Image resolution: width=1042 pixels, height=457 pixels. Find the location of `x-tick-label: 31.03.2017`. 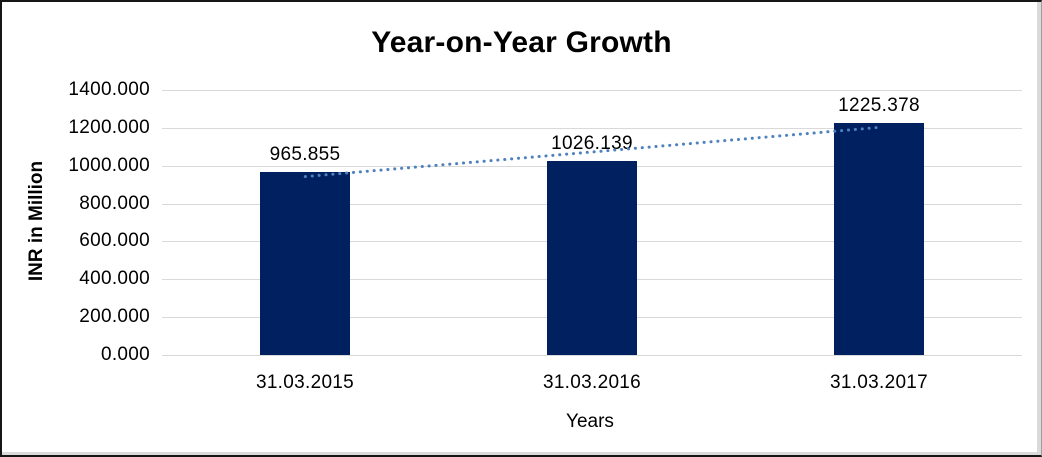

x-tick-label: 31.03.2017 is located at coordinates (879, 382).